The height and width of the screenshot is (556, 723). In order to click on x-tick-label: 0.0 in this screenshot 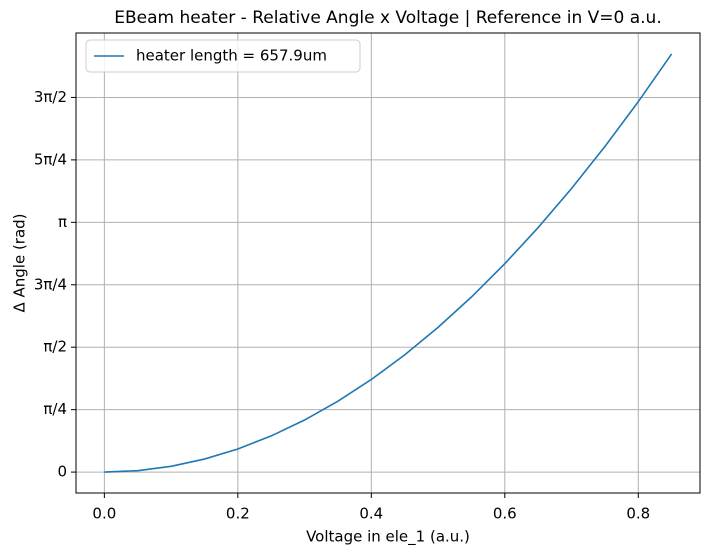, I will do `click(104, 514)`.